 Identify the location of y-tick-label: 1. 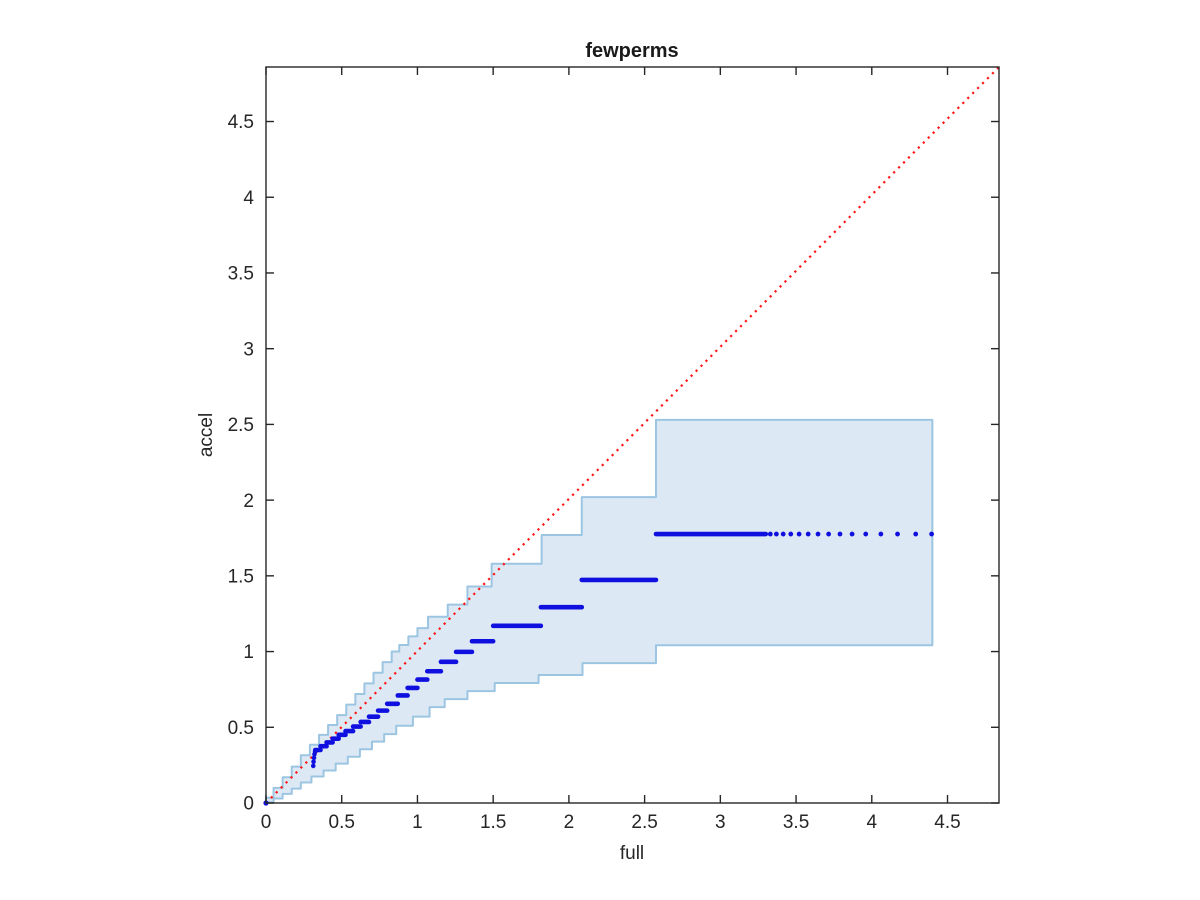
(248, 652).